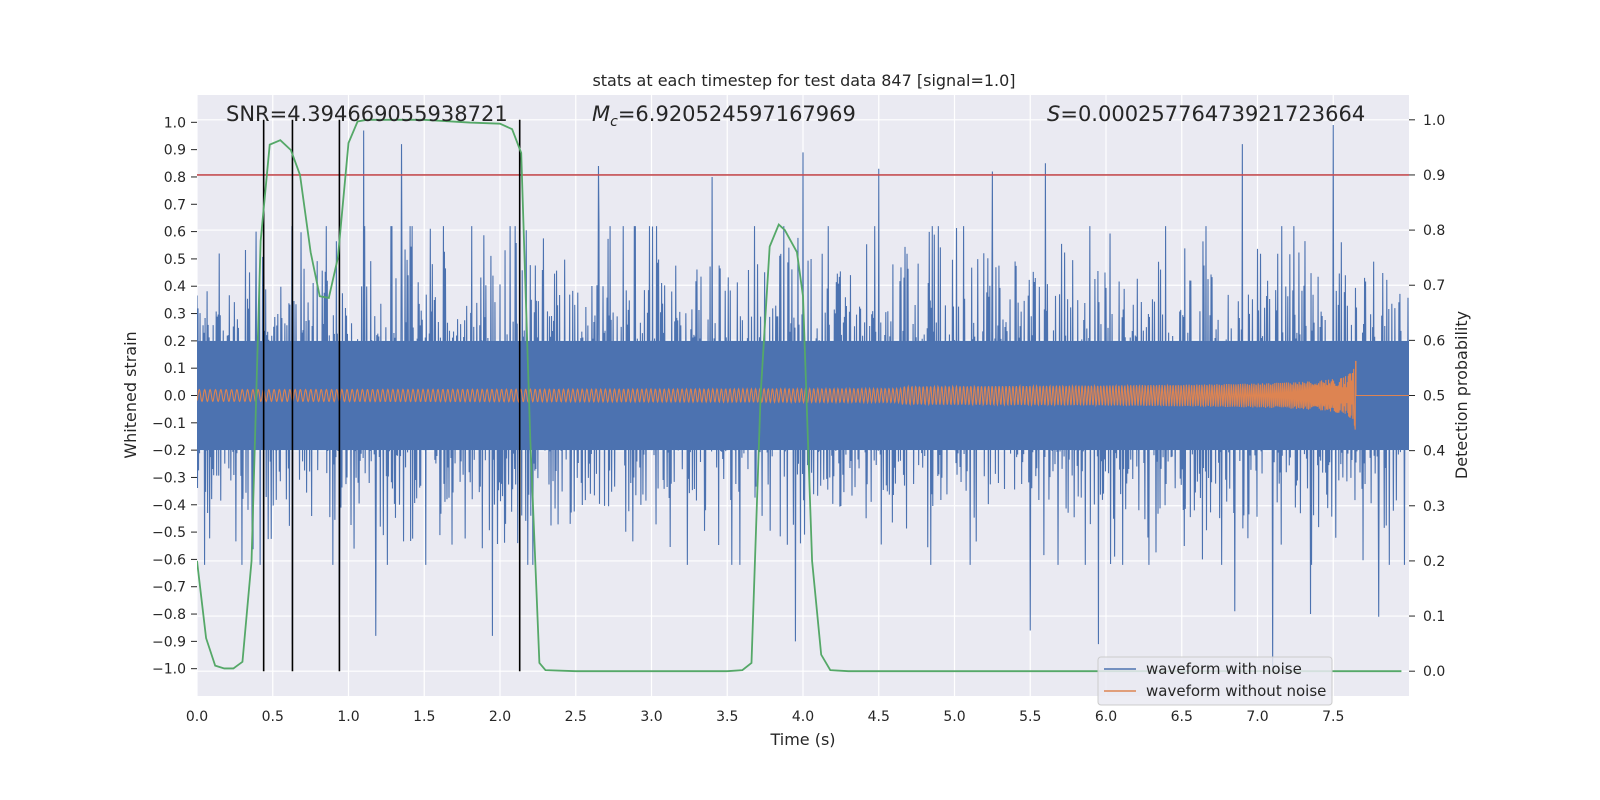 The image size is (1600, 800). Describe the element at coordinates (367, 114) in the screenshot. I see `snr-annotation: SNR=4.394669055938721` at that location.